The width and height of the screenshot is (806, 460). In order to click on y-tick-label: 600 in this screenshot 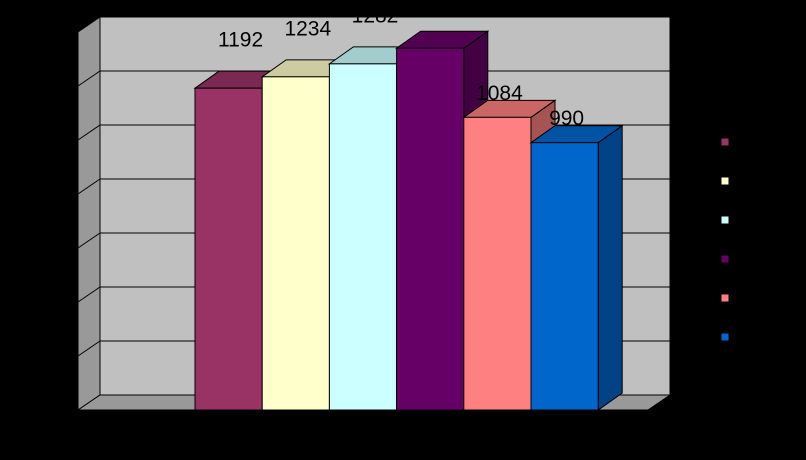, I will do `click(54, 247)`.